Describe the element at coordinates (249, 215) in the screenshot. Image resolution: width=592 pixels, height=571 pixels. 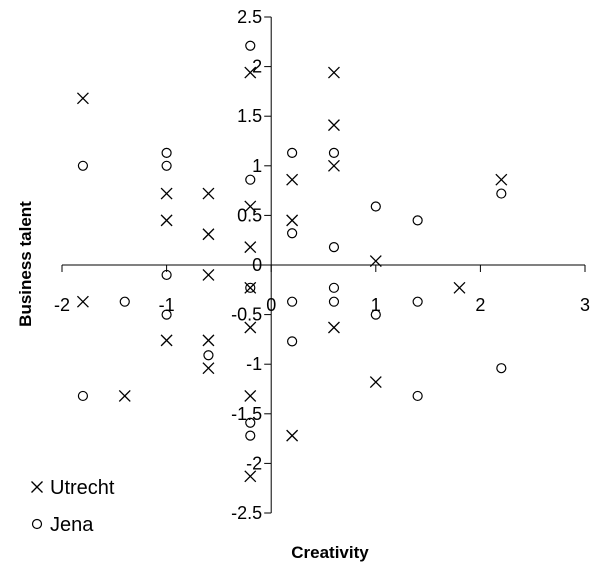
I see `y-tick-label: 0.5` at that location.